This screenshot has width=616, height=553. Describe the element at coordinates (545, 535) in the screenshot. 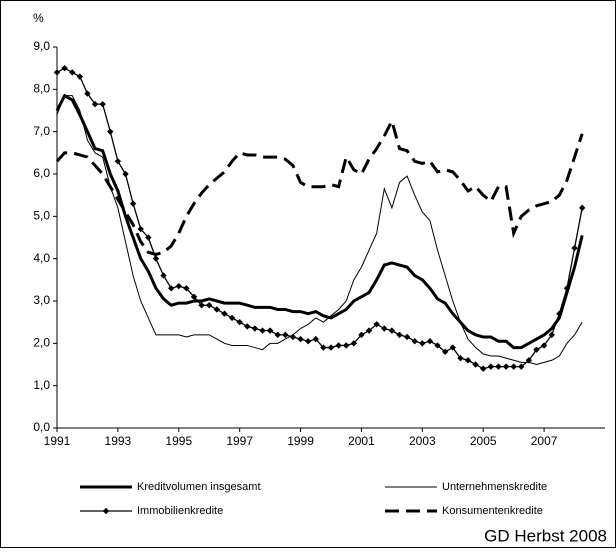

I see `source: GD Herbst 2008` at that location.